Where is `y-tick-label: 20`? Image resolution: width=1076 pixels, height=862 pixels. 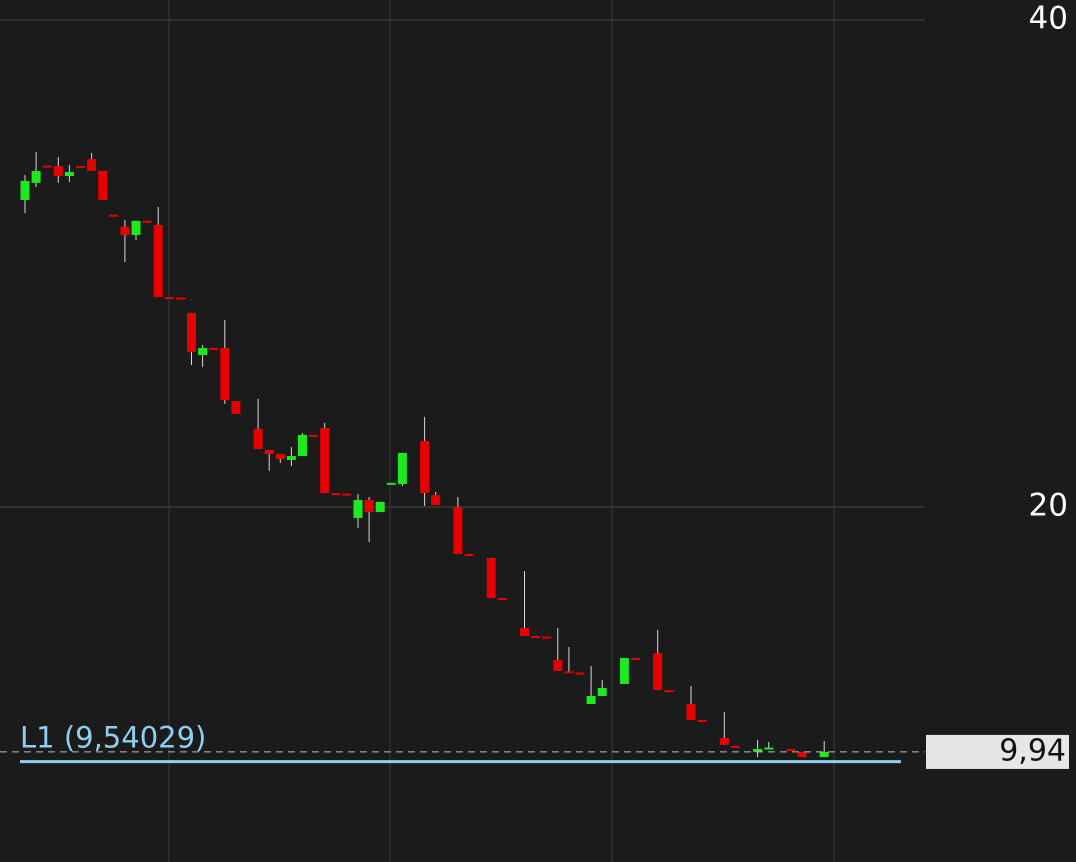 y-tick-label: 20 is located at coordinates (1048, 505).